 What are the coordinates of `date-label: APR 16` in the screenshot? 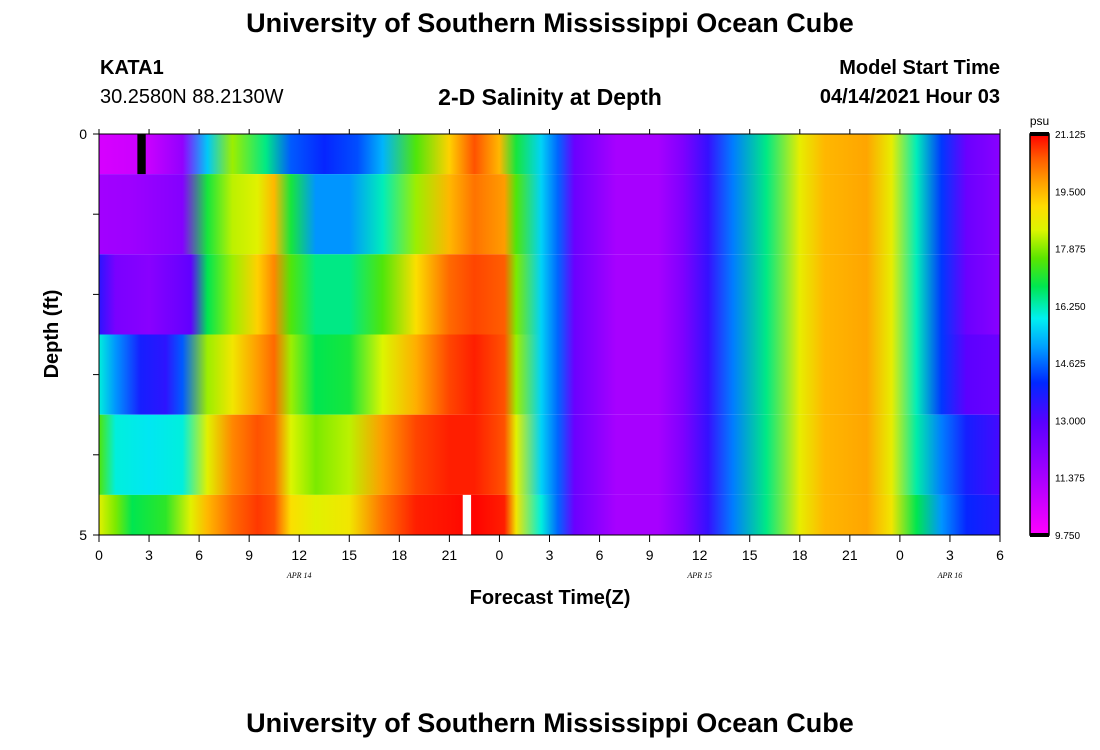 It's located at (950, 575).